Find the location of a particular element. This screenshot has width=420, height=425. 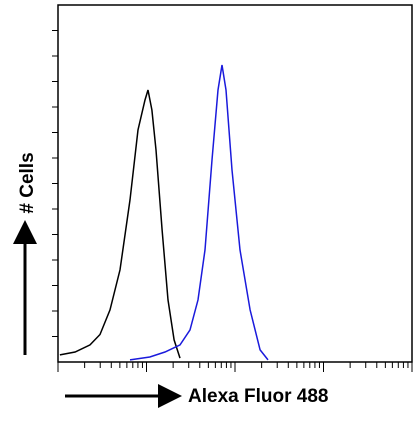

y-axis-label: # Cells is located at coordinates (27, 182).